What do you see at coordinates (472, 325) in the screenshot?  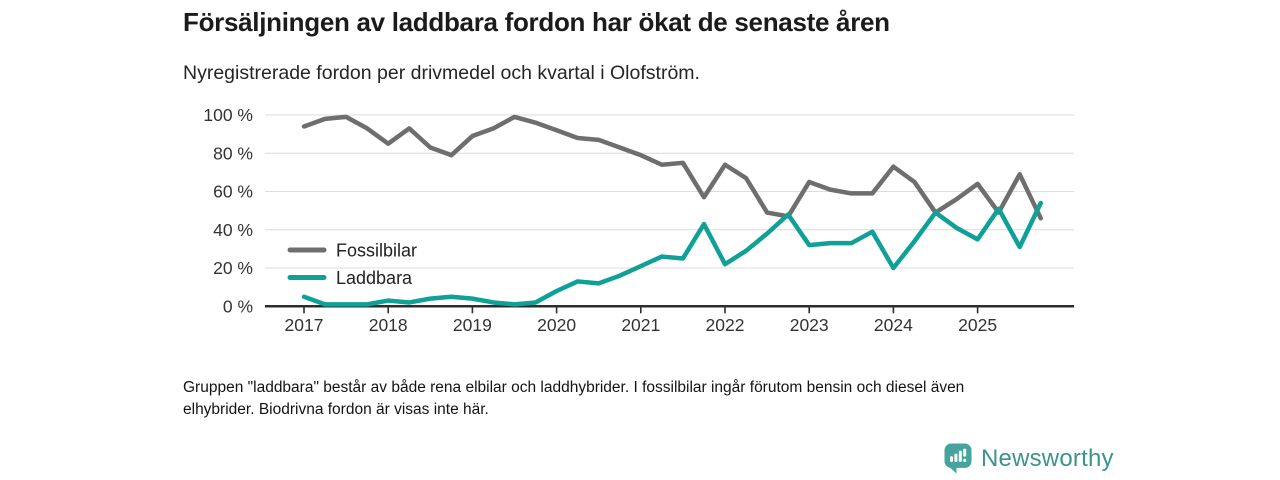 I see `x-tick-label: 2019` at bounding box center [472, 325].